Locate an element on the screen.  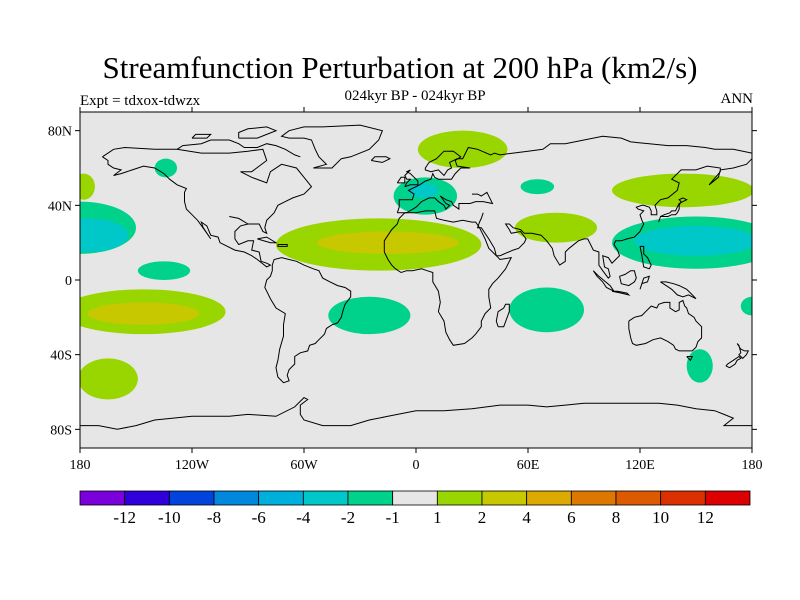
colorbar-label: 2 is located at coordinates (482, 517).